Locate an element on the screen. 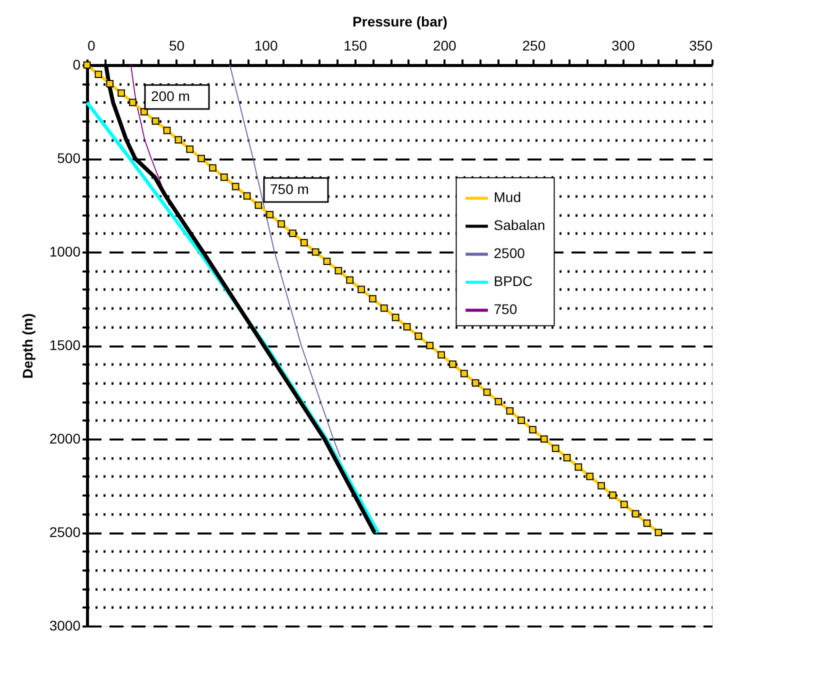  y-tick-label: 1500 is located at coordinates (65, 345).